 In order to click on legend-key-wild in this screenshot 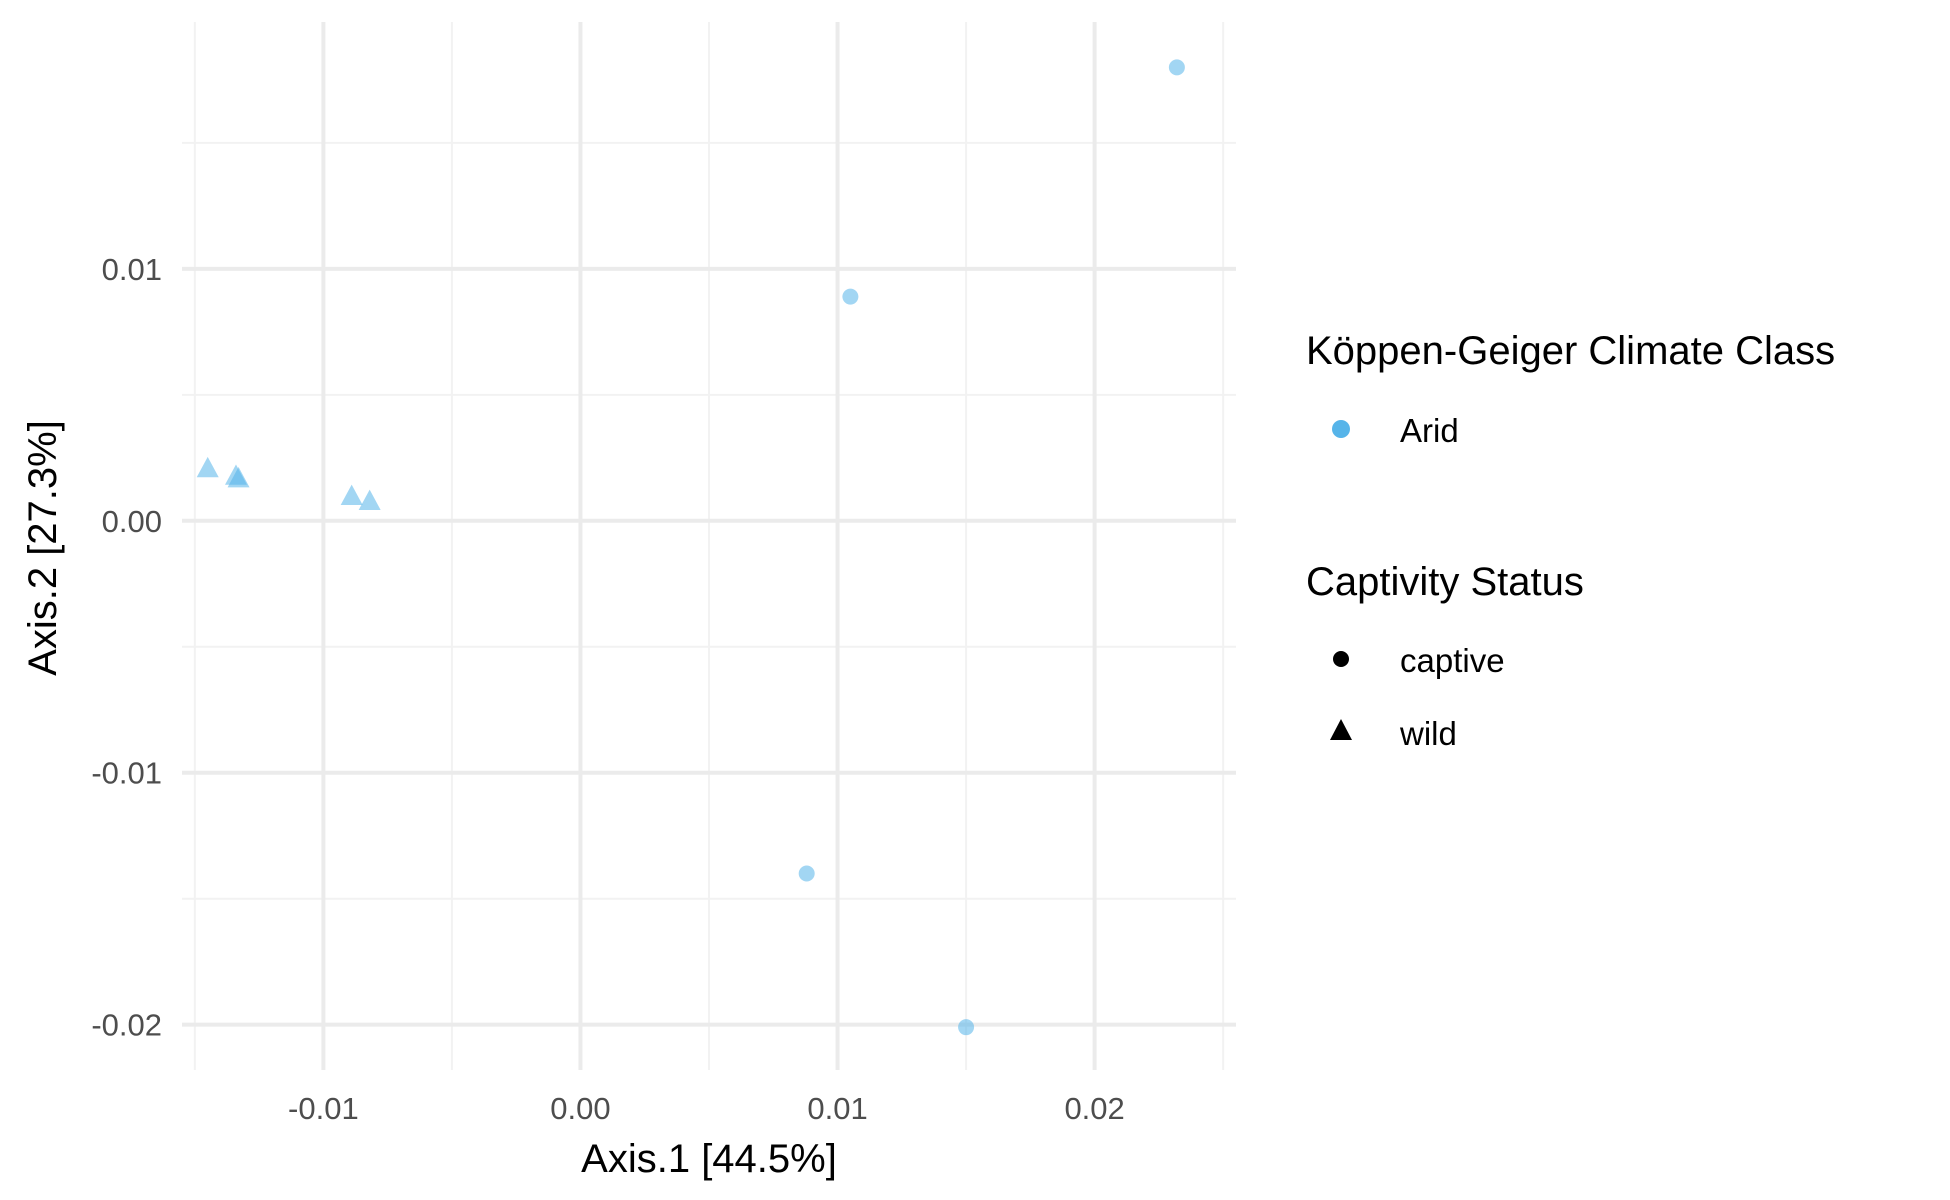, I will do `click(1341, 729)`.